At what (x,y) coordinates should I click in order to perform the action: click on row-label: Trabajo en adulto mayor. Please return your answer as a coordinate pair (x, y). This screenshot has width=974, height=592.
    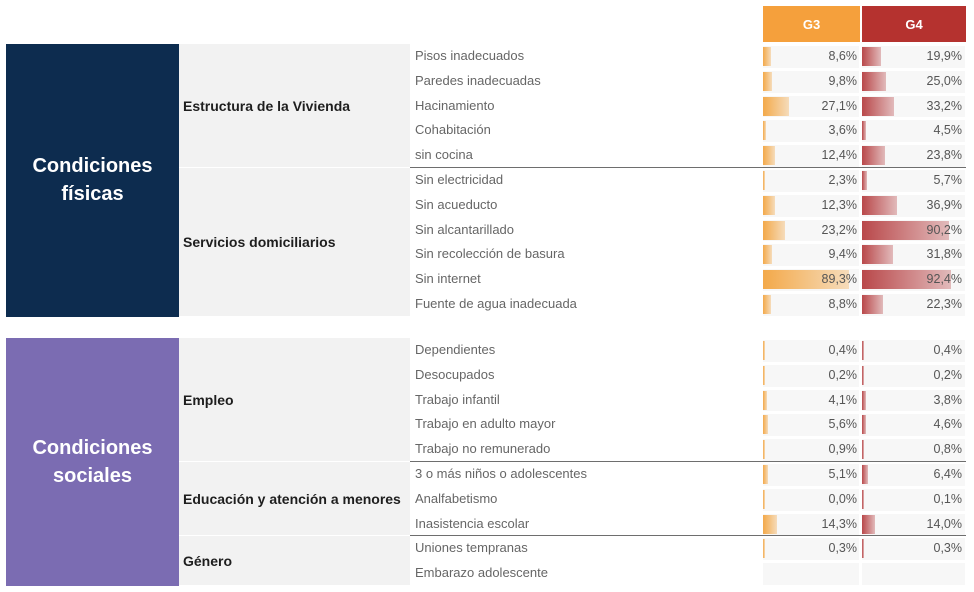
    Looking at the image, I should click on (485, 424).